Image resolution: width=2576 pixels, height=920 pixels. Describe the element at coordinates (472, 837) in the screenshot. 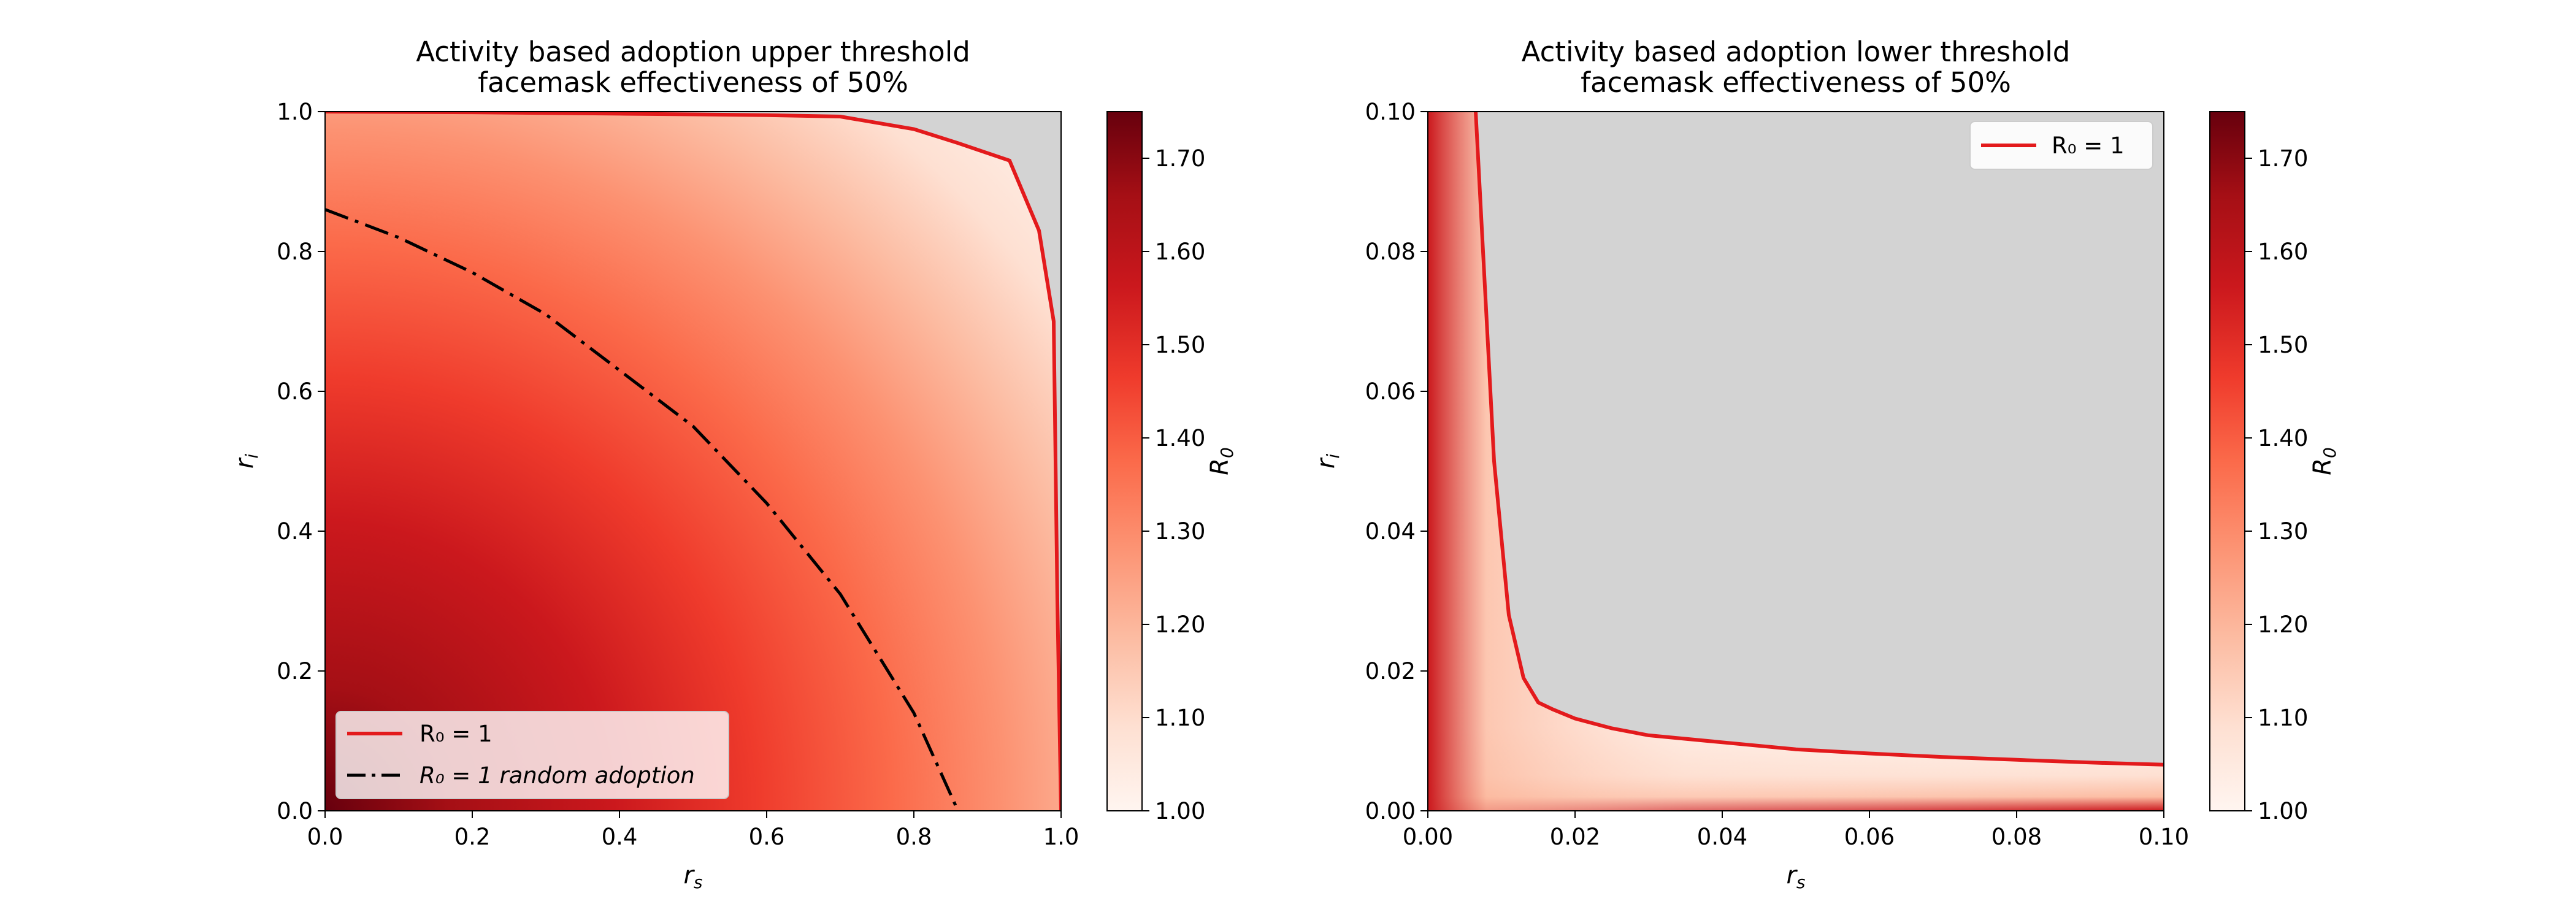

I see `x-tick-label: 0.2` at that location.